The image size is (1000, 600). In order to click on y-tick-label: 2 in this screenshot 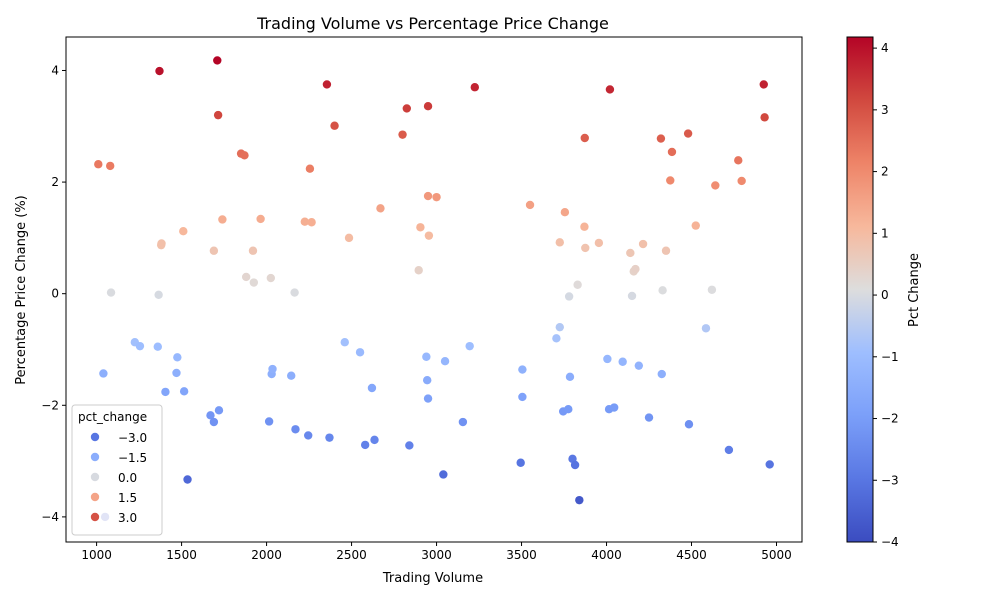, I will do `click(55, 182)`.